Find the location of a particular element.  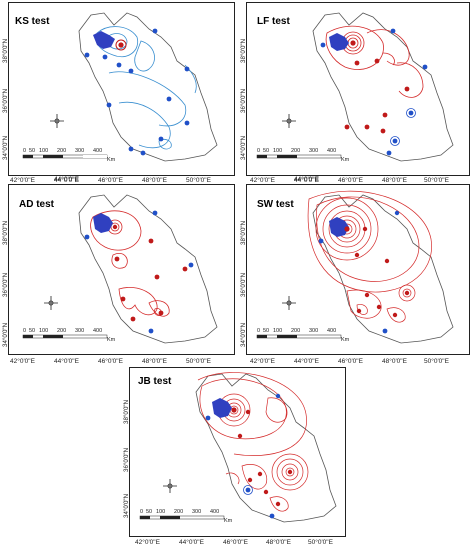

panel-title: SW test is located at coordinates (275, 204).